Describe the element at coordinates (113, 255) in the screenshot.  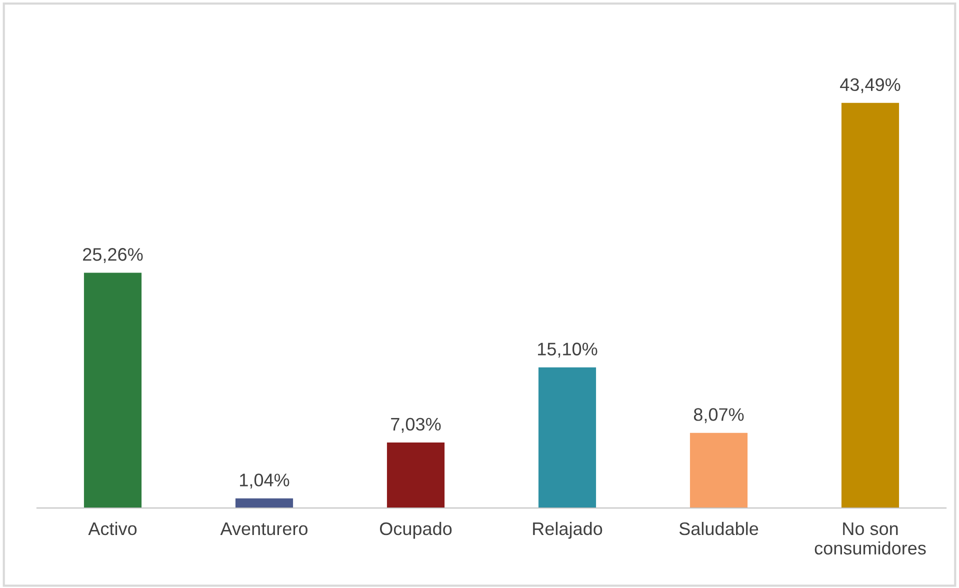
I see `data-label: 25,26%` at that location.